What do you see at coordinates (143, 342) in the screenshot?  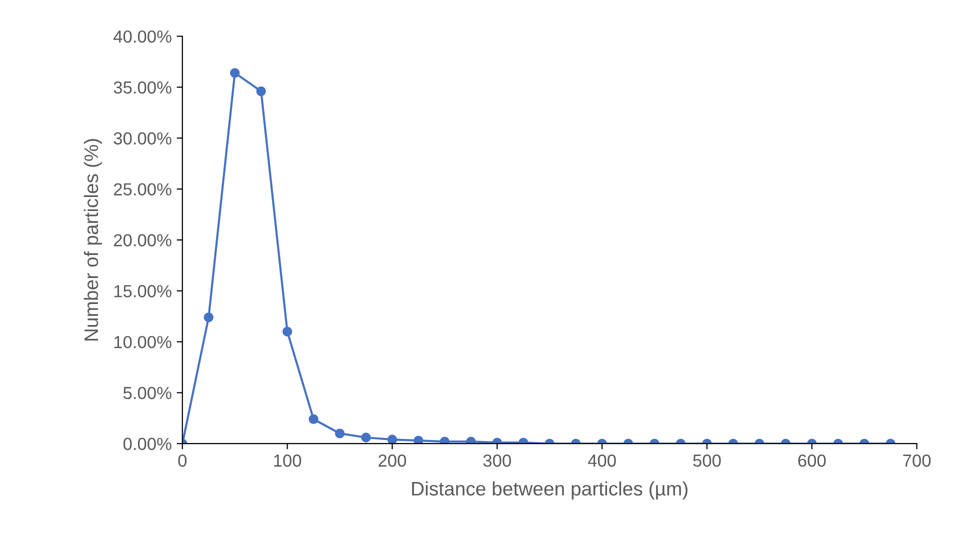 I see `y-tick-label: 10.00%` at bounding box center [143, 342].